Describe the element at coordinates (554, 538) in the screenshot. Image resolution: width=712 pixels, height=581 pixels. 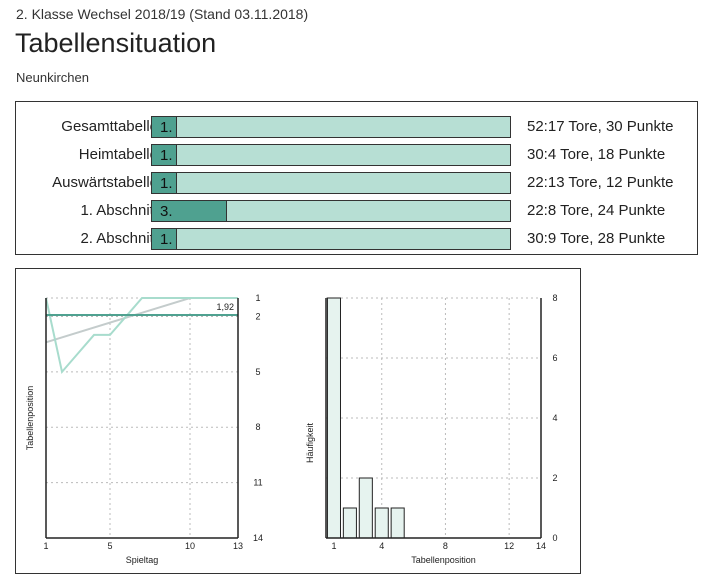
I see `bar-chart-y-tick: 0` at that location.